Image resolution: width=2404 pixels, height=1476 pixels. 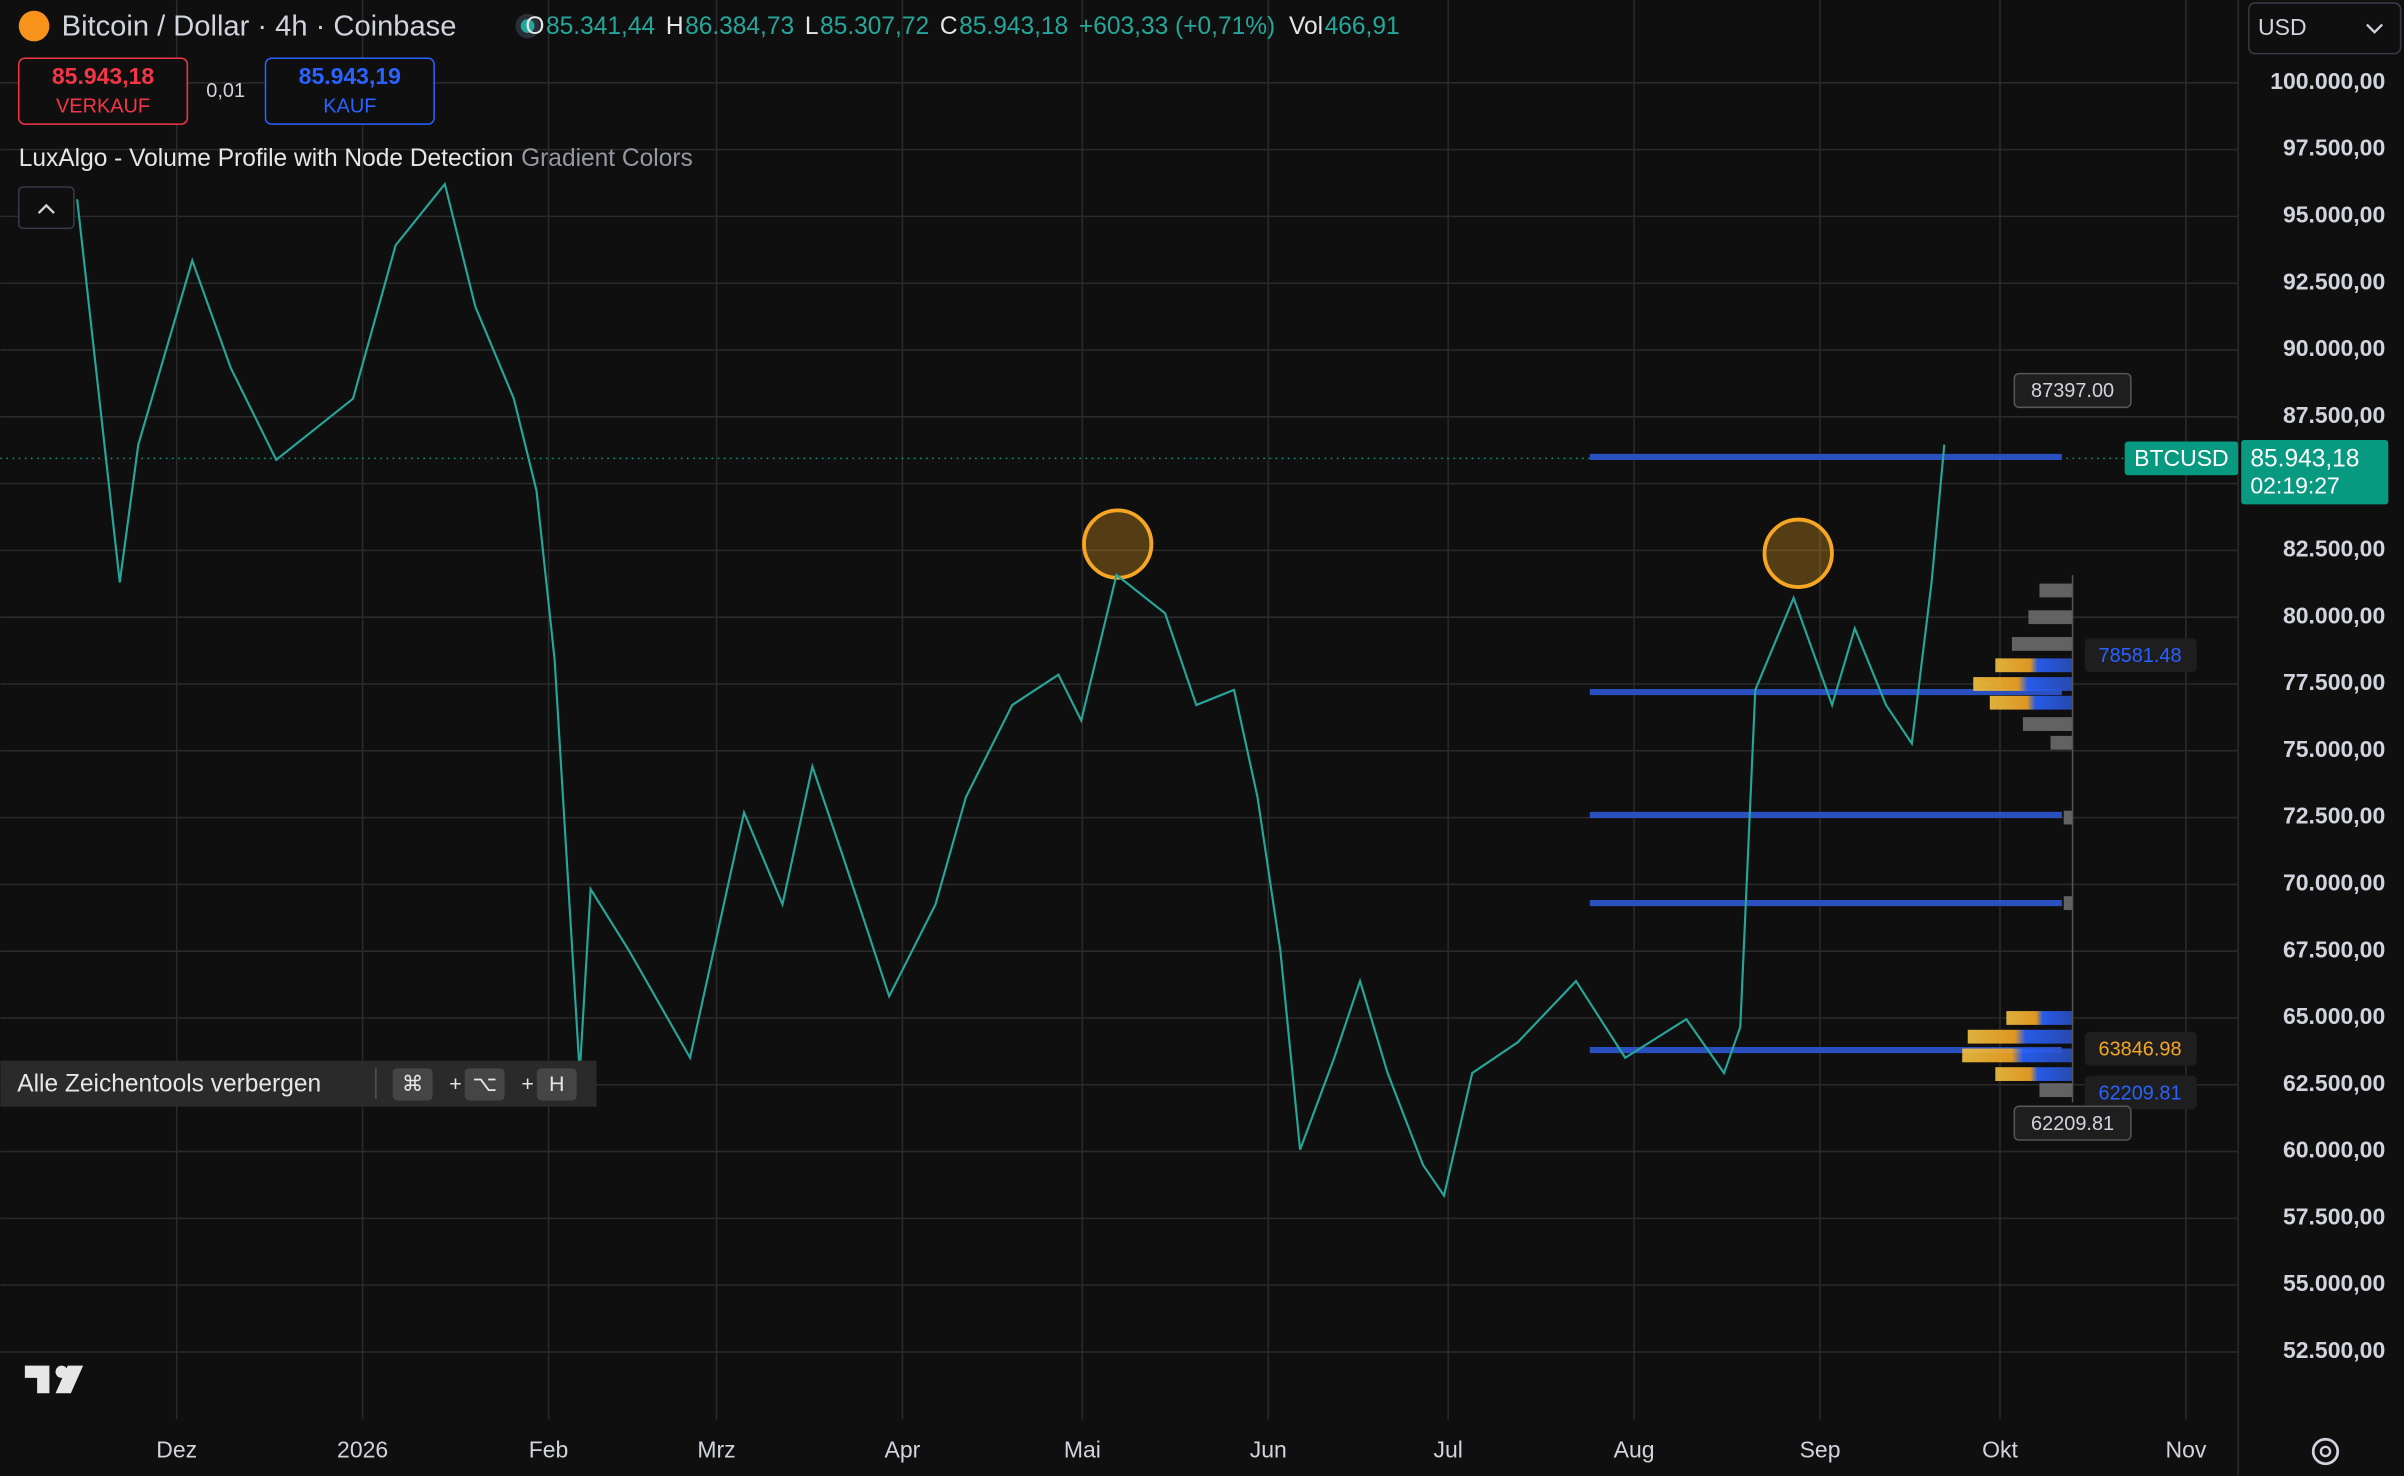 I want to click on countdown: 02:19:27, so click(x=2294, y=486).